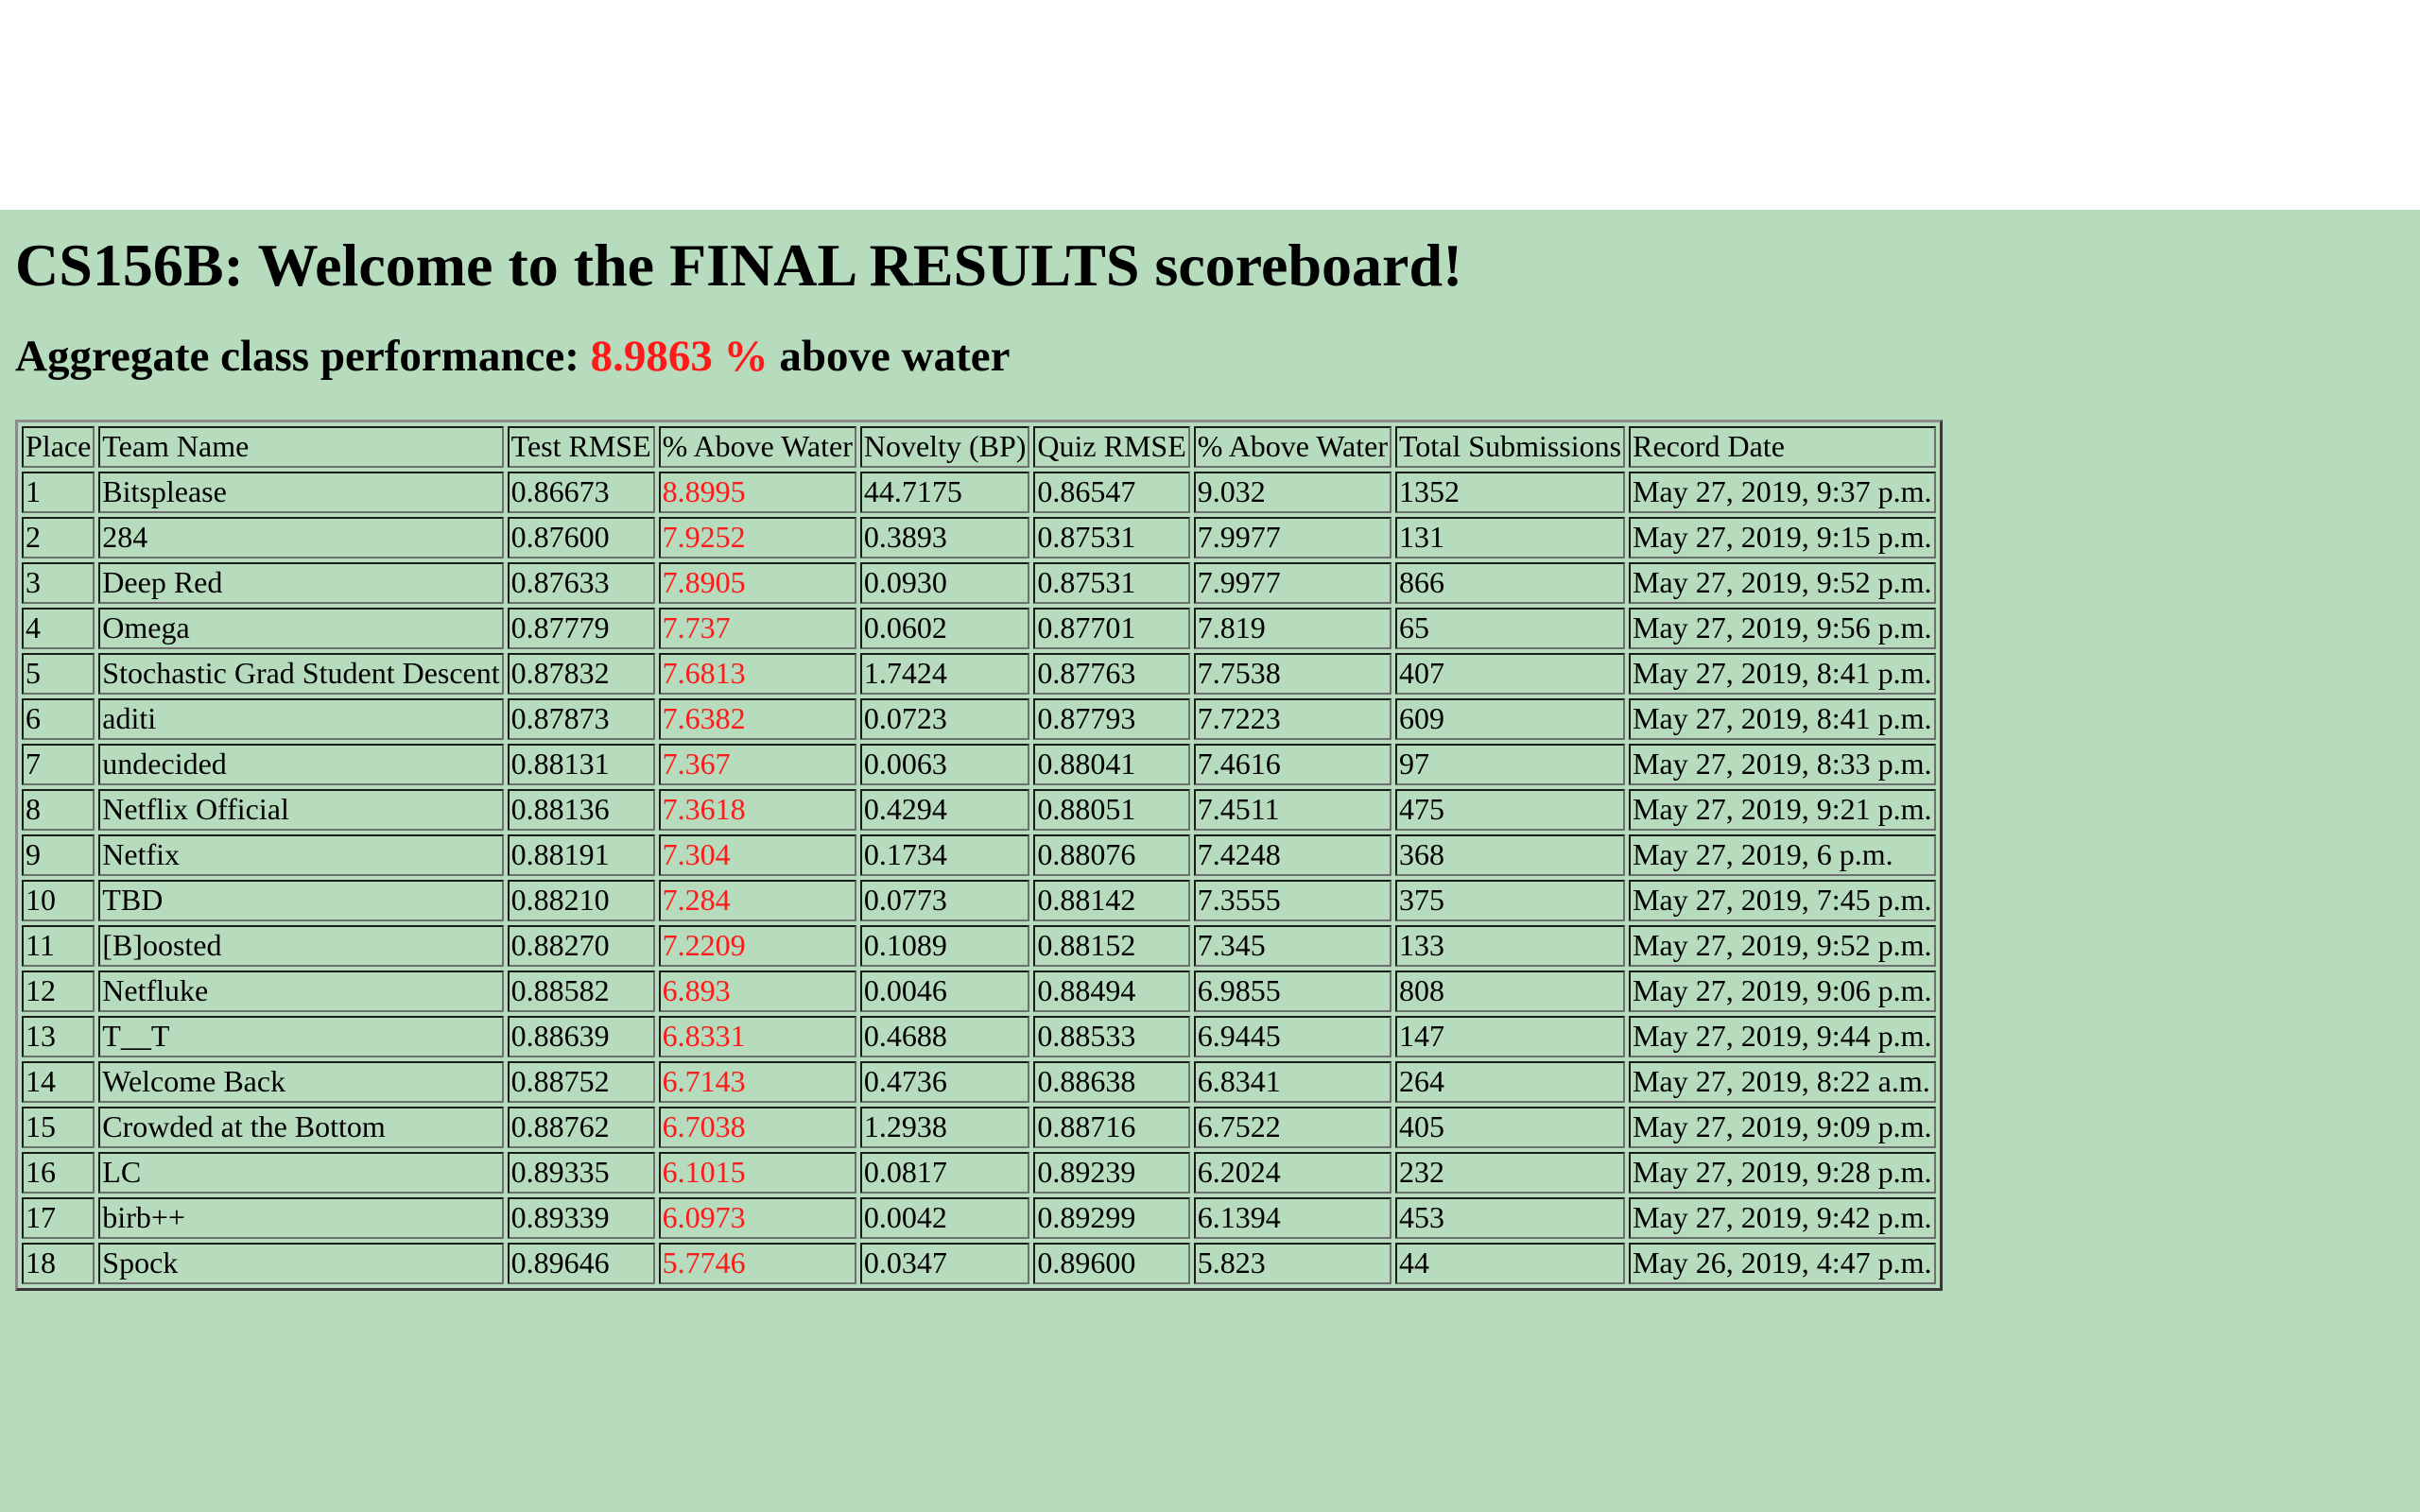 Image resolution: width=2420 pixels, height=1512 pixels. Describe the element at coordinates (945, 674) in the screenshot. I see `cell-novelty: 1.7424` at that location.